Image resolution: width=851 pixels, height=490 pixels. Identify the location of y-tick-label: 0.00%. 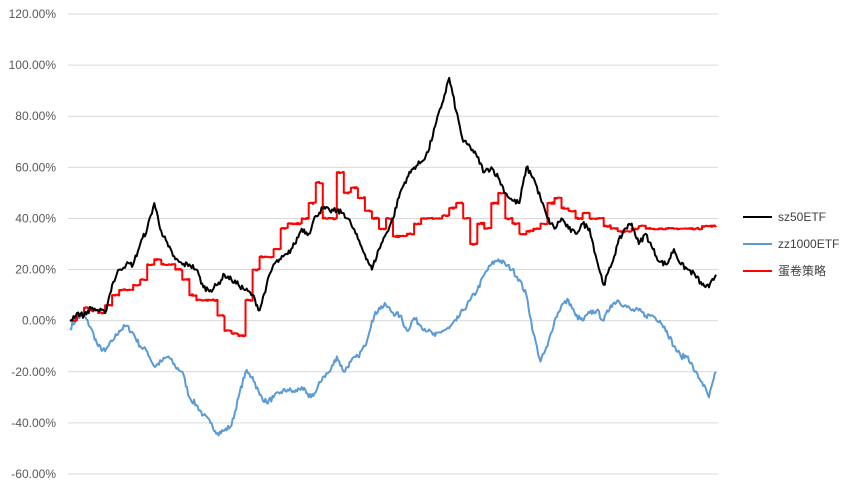
(39, 321).